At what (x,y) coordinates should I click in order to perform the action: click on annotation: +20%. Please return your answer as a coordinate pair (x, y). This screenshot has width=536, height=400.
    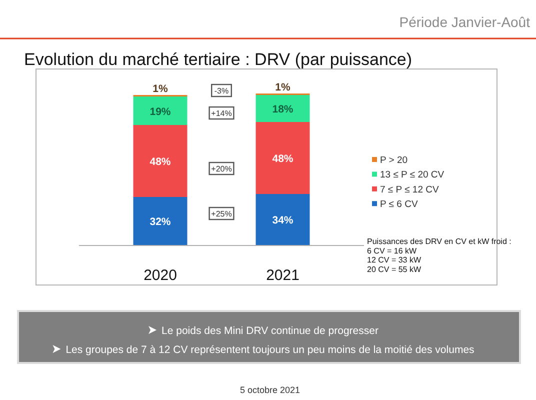
    Looking at the image, I should click on (221, 169).